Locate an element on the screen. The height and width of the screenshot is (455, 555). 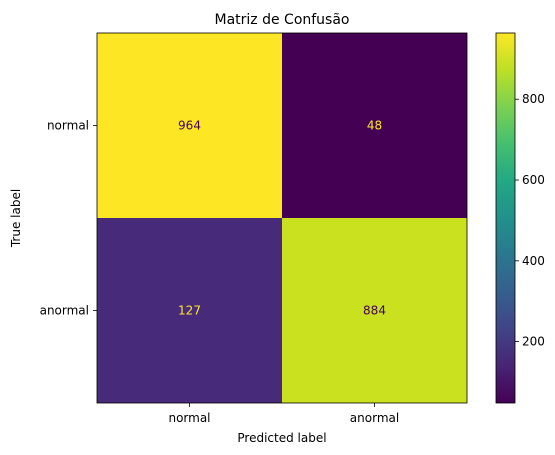
colorbar-tick-label: 800 is located at coordinates (533, 99).